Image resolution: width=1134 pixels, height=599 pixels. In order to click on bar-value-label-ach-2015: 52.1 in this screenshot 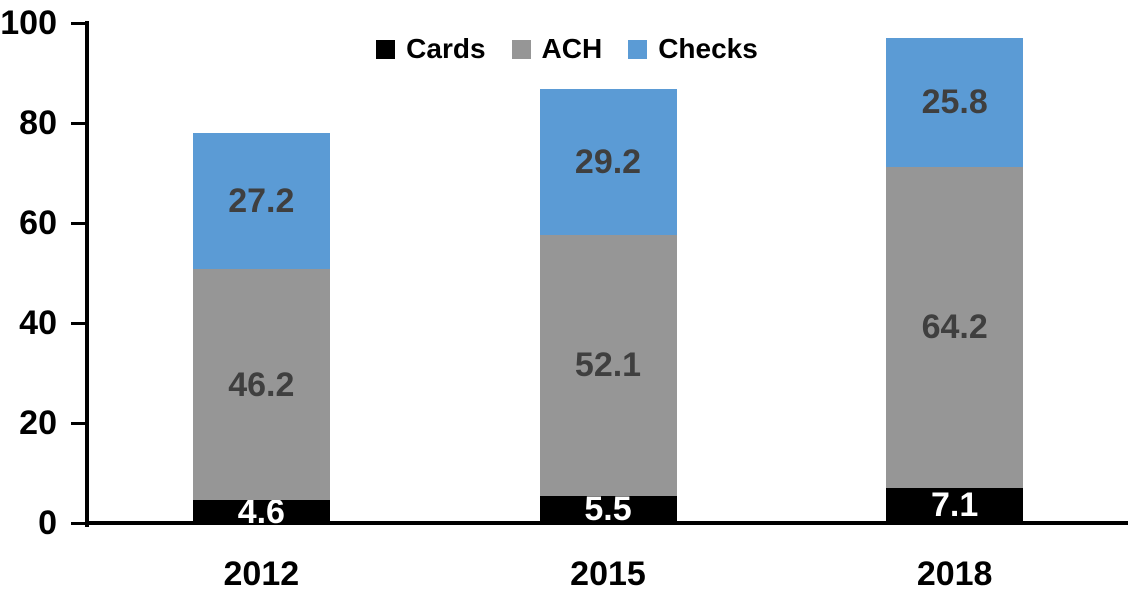, I will do `click(608, 365)`.